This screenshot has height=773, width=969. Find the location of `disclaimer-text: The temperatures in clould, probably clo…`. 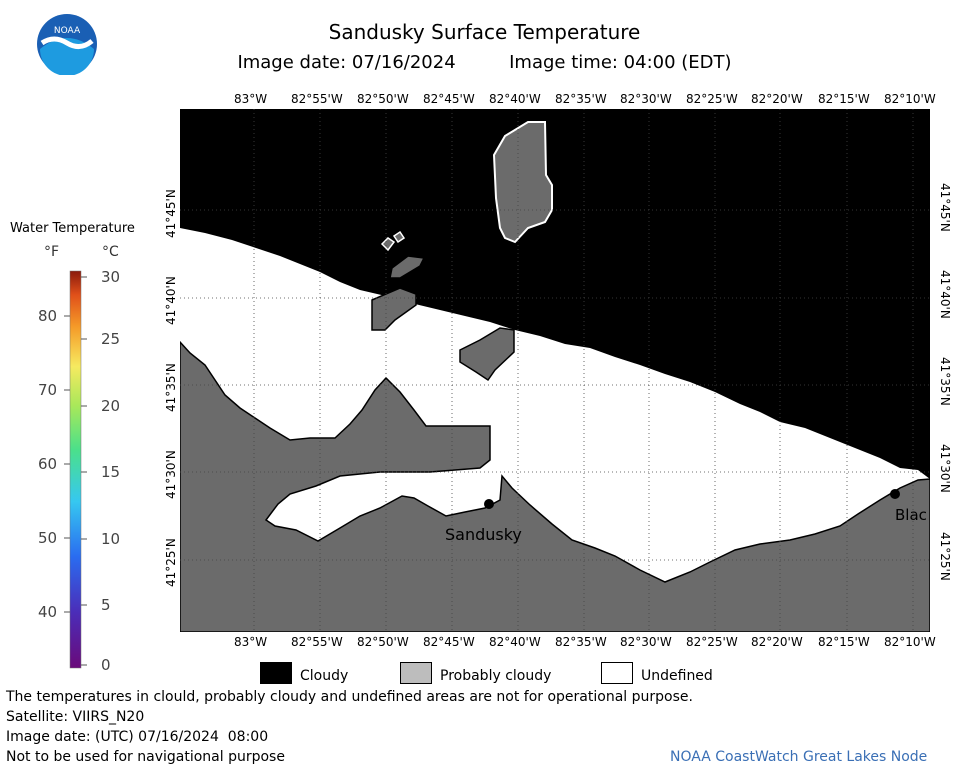

disclaimer-text: The temperatures in clould, probably clo… is located at coordinates (349, 697).